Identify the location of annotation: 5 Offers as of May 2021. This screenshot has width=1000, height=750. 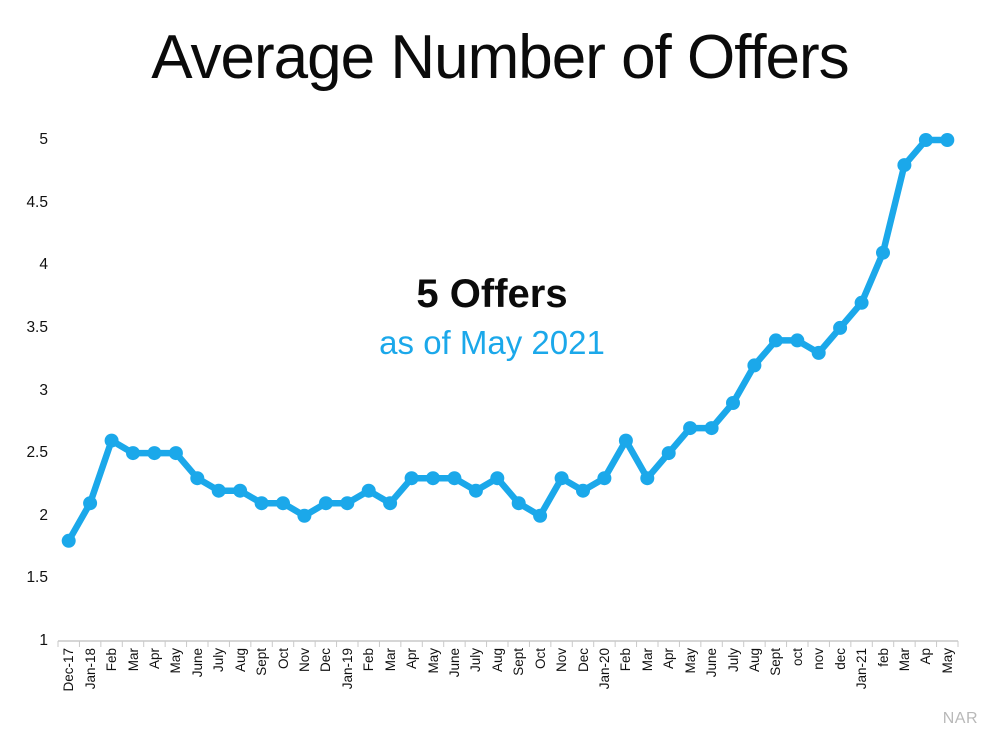
(492, 316).